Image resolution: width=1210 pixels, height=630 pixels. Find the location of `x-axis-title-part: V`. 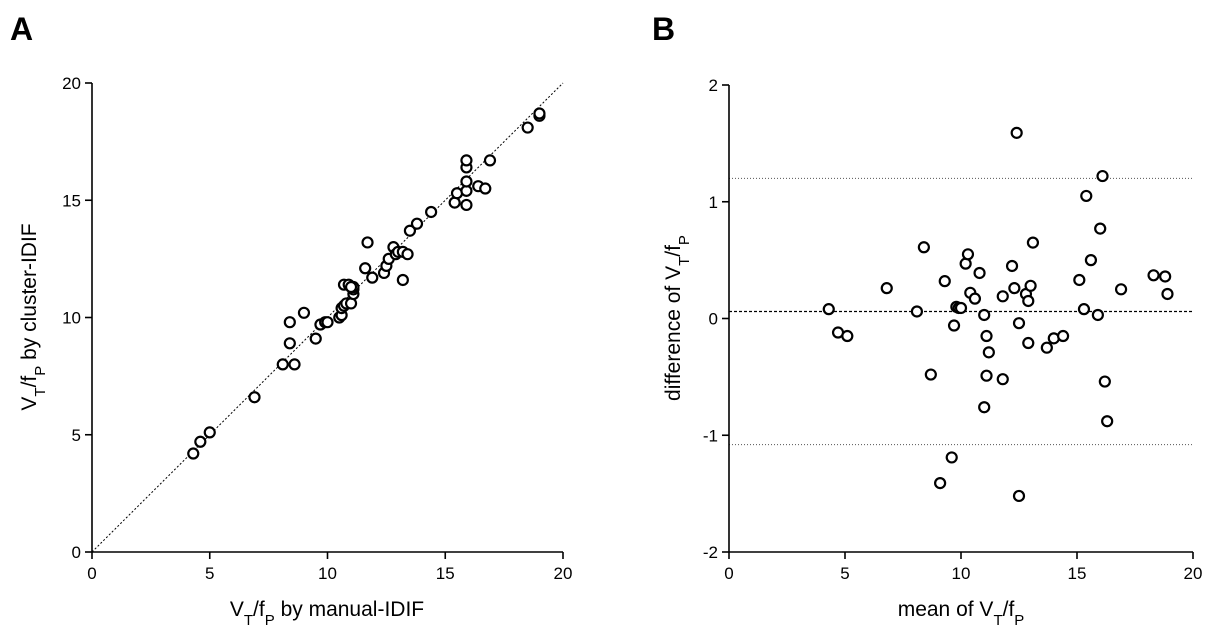

x-axis-title-part: V is located at coordinates (237, 609).